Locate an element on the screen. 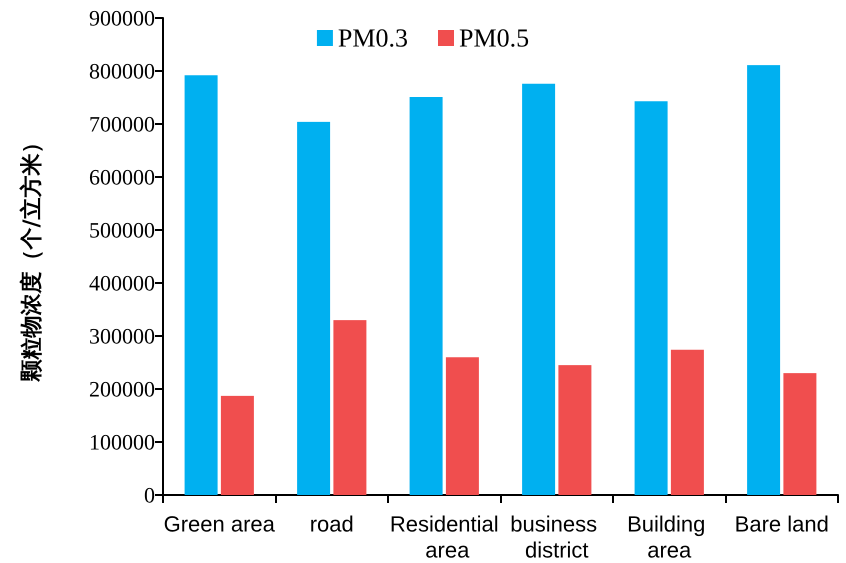 This screenshot has height=563, width=846. legend-label: PM0.5 is located at coordinates (494, 38).